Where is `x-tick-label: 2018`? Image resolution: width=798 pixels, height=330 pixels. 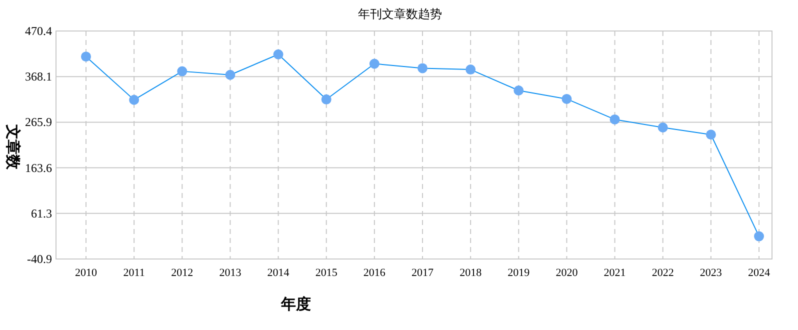 x-tick-label: 2018 is located at coordinates (471, 273).